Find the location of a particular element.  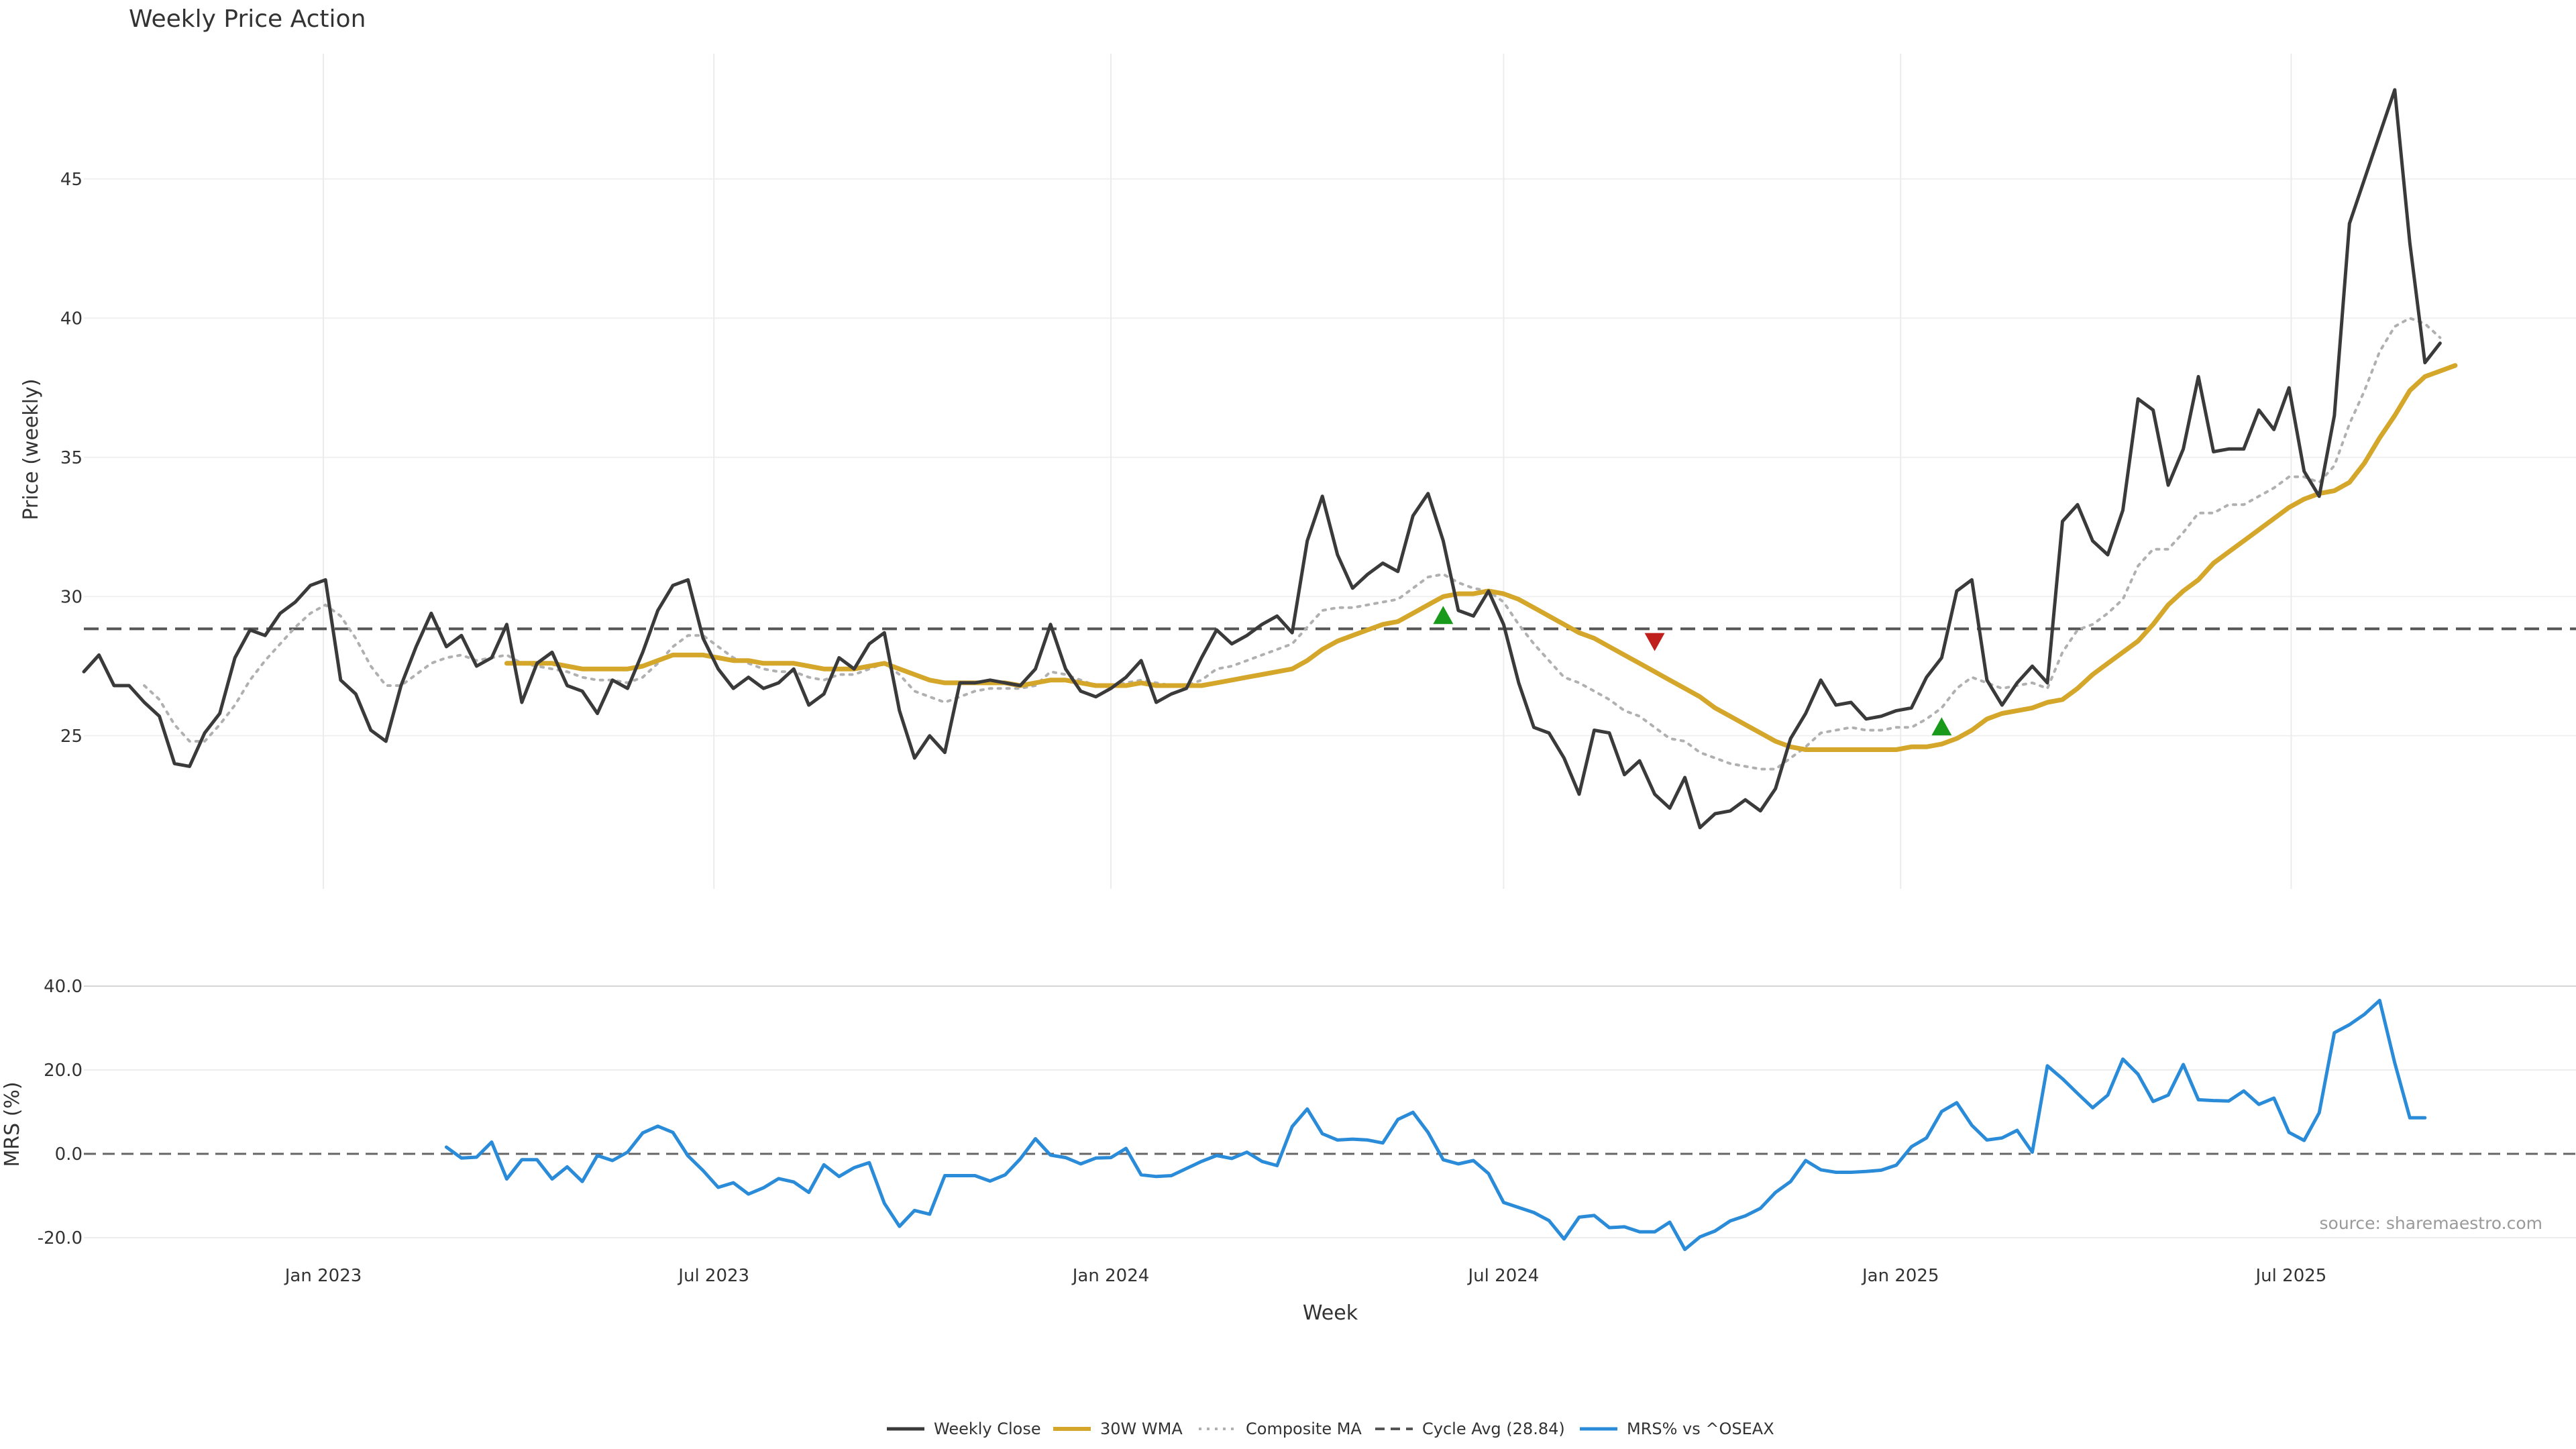

x-tick-label: Jul 2024 is located at coordinates (1503, 1276).